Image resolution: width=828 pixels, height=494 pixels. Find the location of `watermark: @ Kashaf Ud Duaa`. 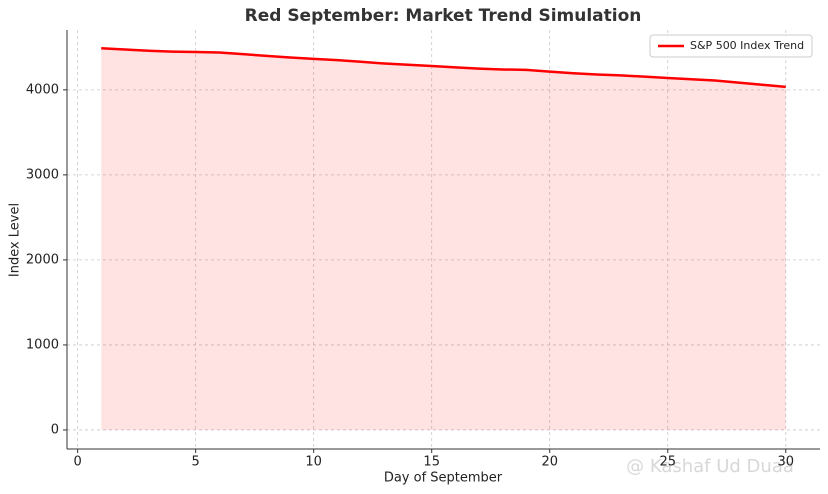

watermark: @ Kashaf Ud Duaa is located at coordinates (710, 466).